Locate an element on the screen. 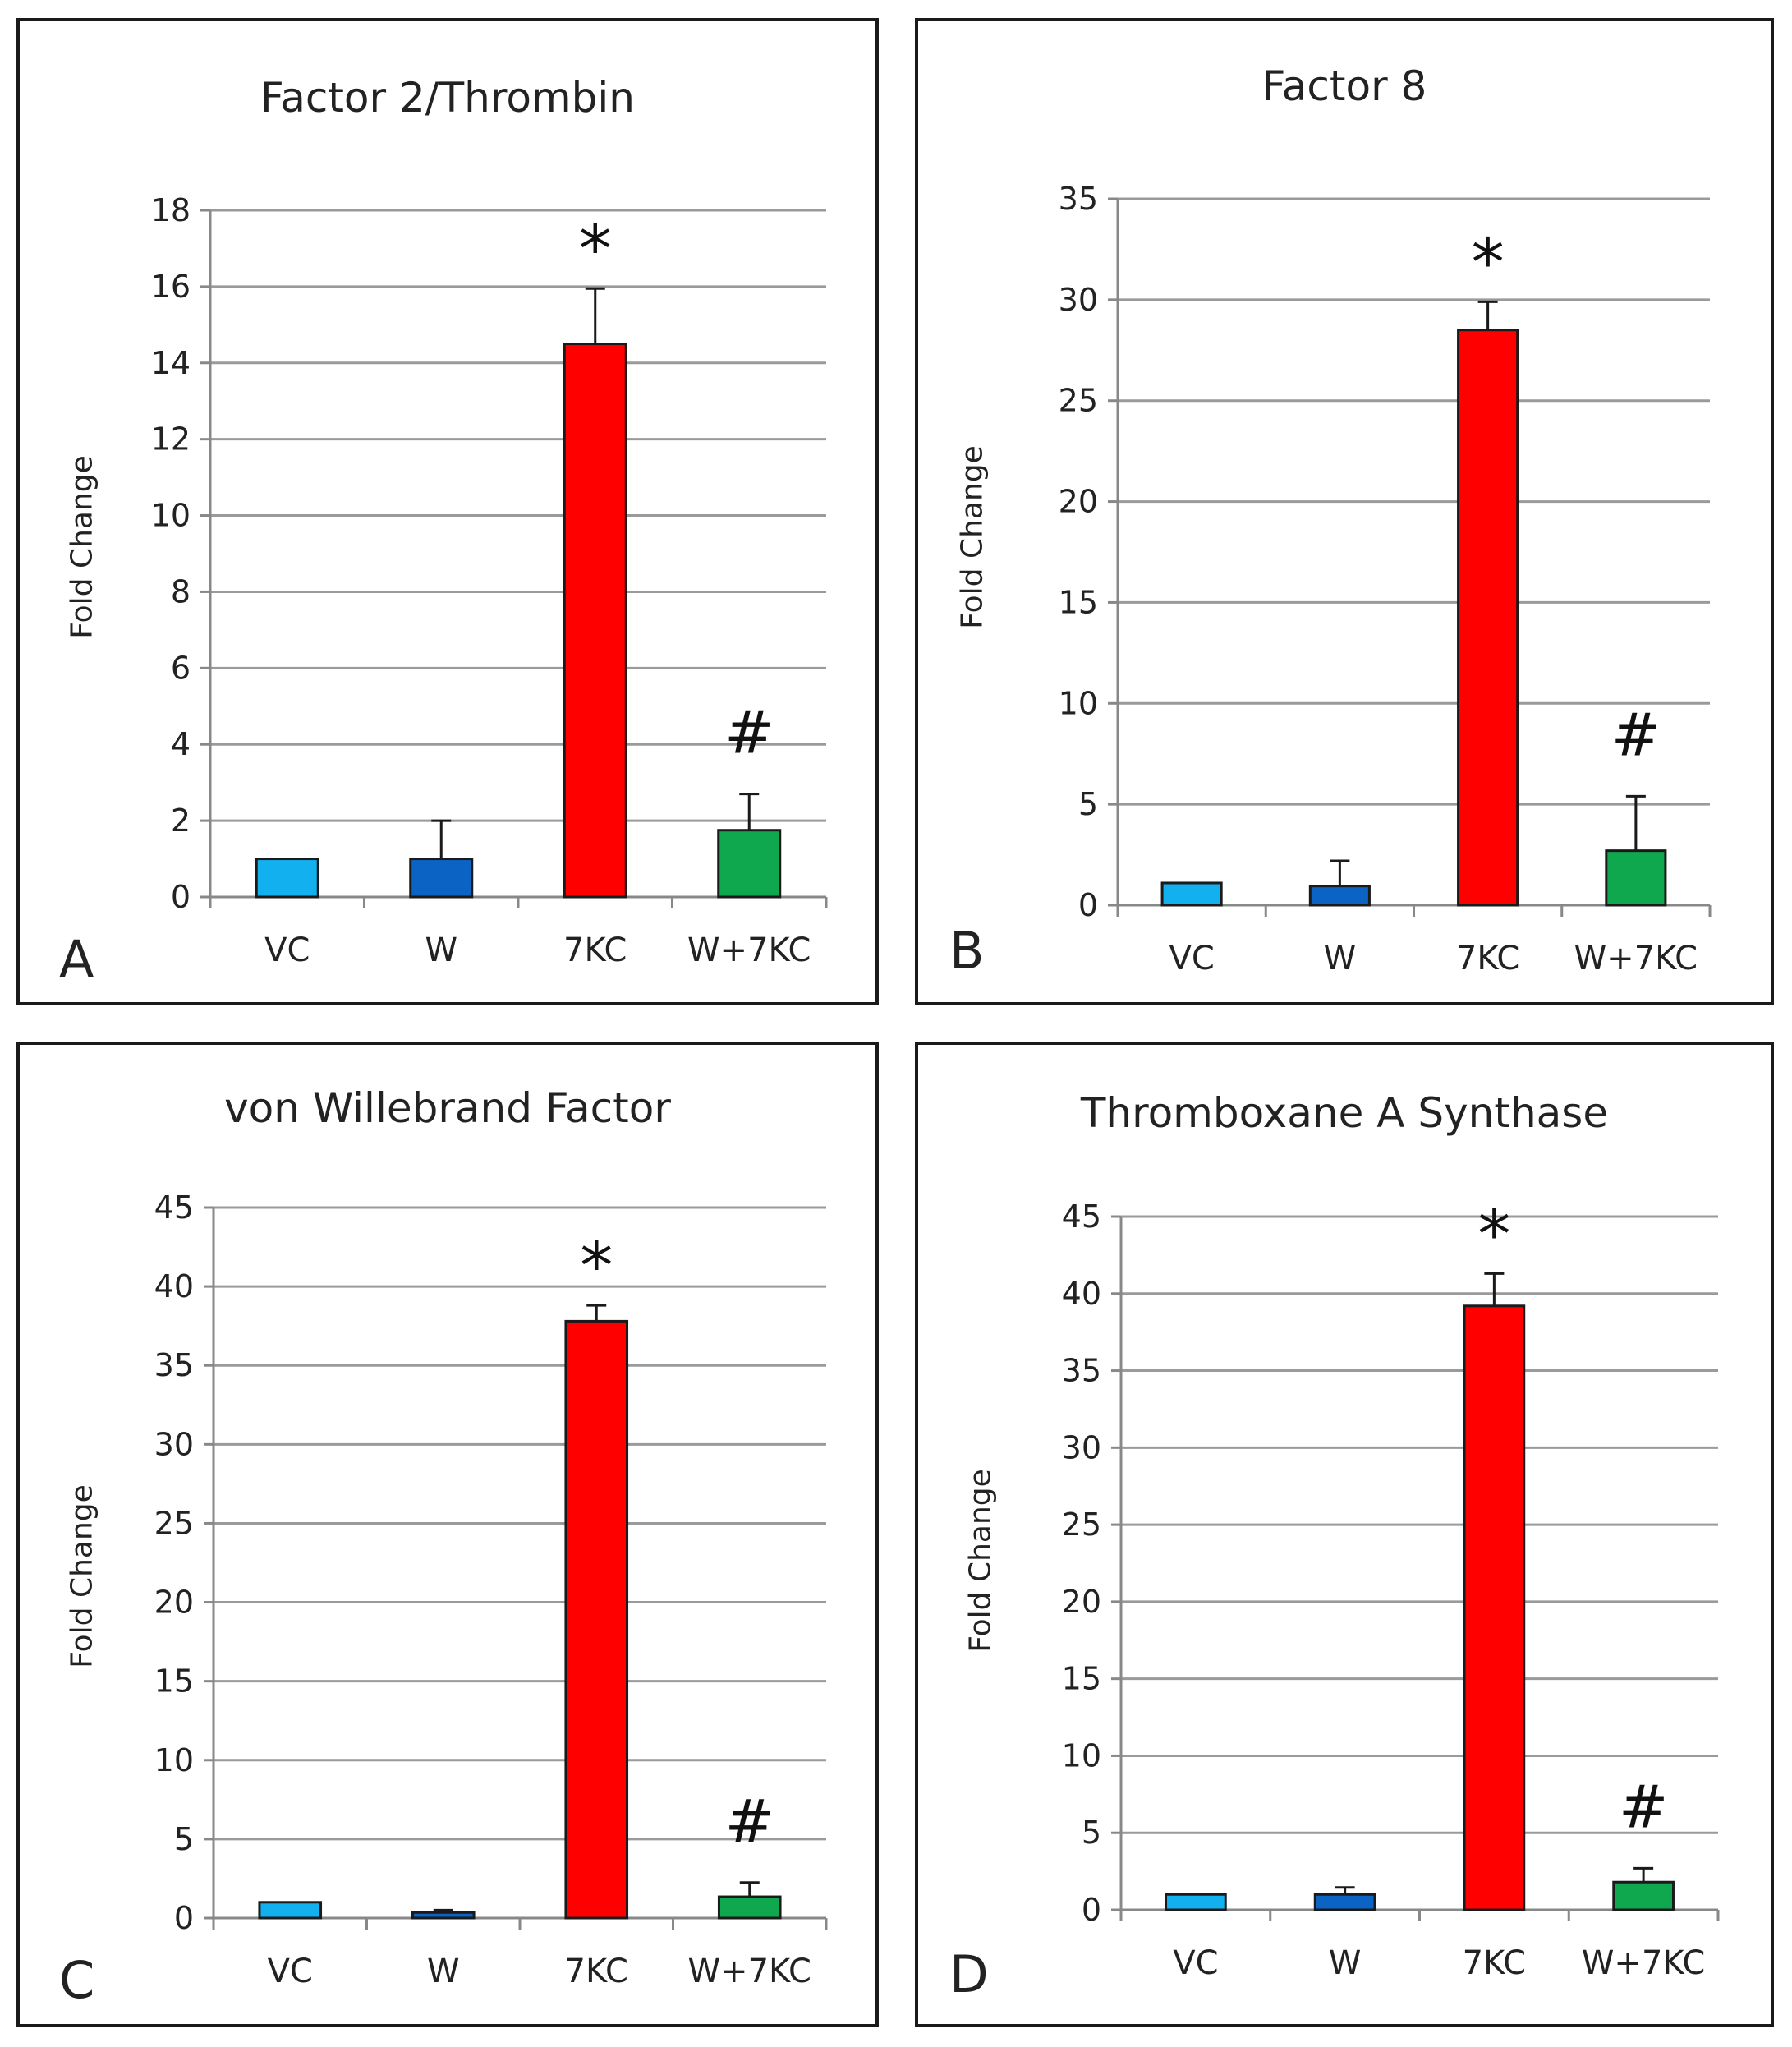 The height and width of the screenshot is (2047, 1792). y-tick-label: 6 is located at coordinates (181, 668).